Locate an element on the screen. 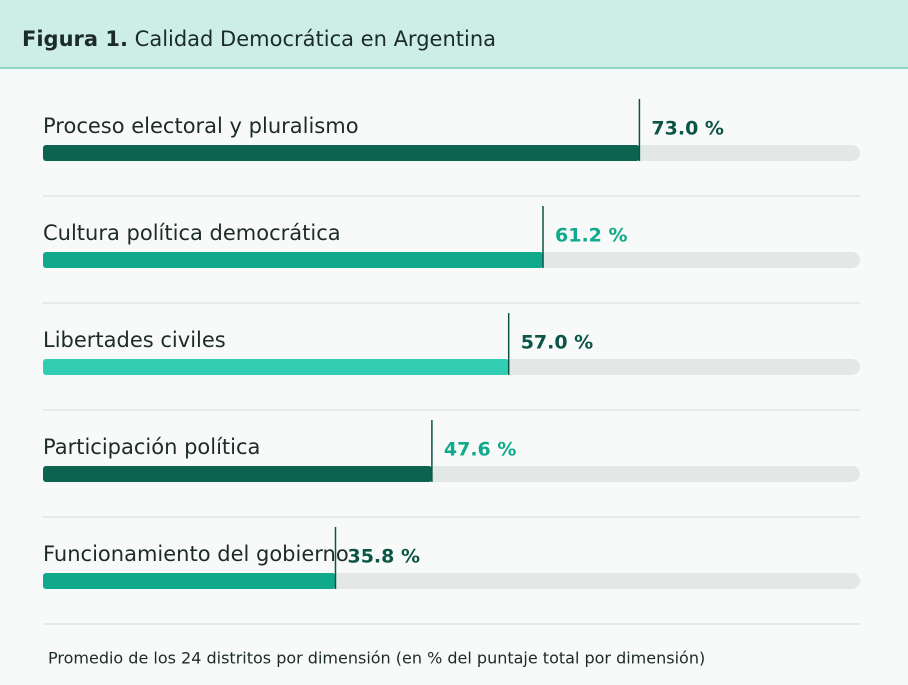  value-label: 57.0 % is located at coordinates (557, 343).